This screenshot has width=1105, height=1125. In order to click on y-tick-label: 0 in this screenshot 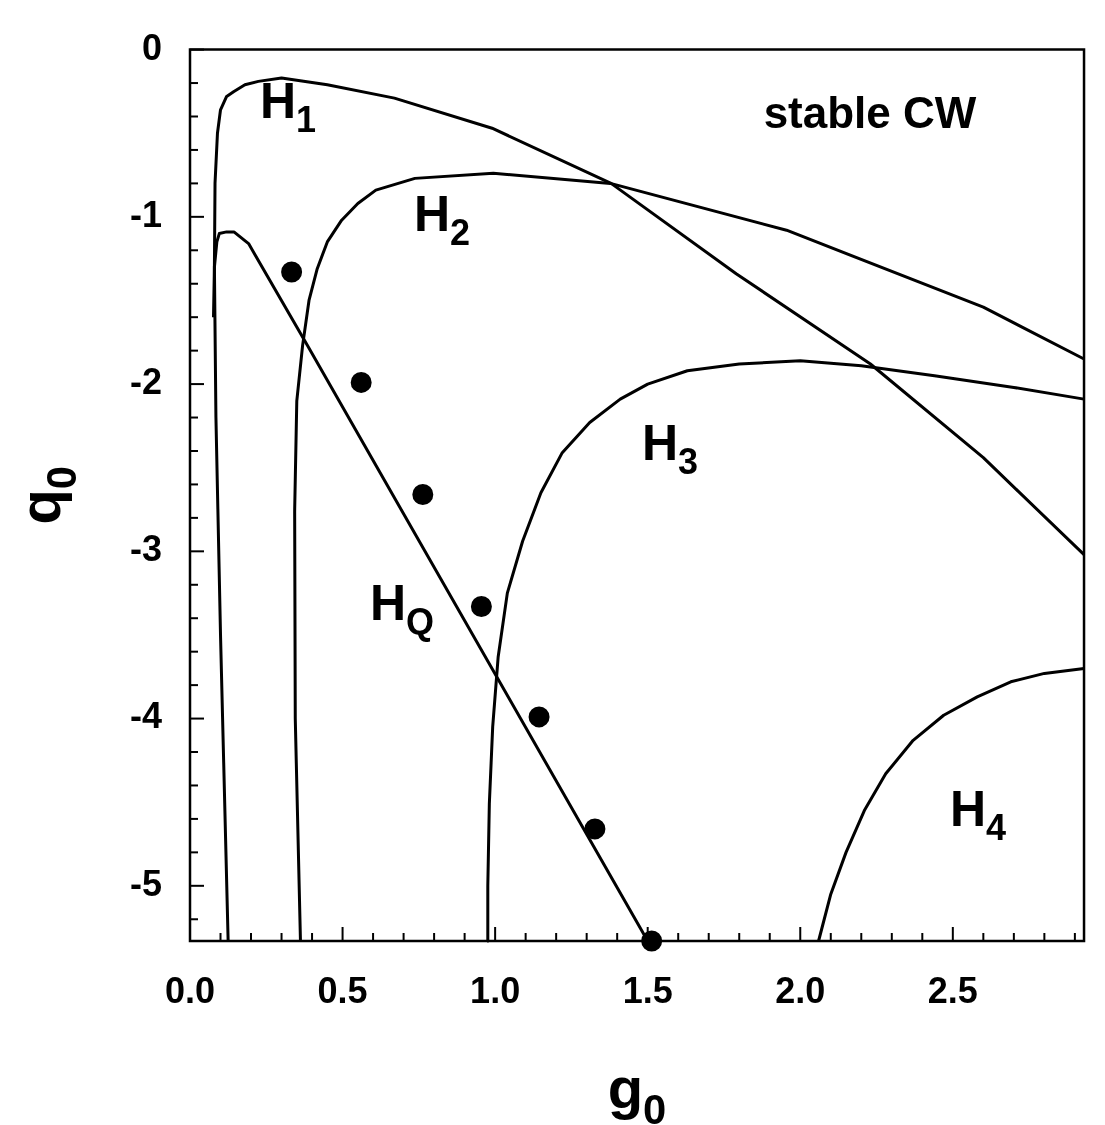, I will do `click(151, 47)`.